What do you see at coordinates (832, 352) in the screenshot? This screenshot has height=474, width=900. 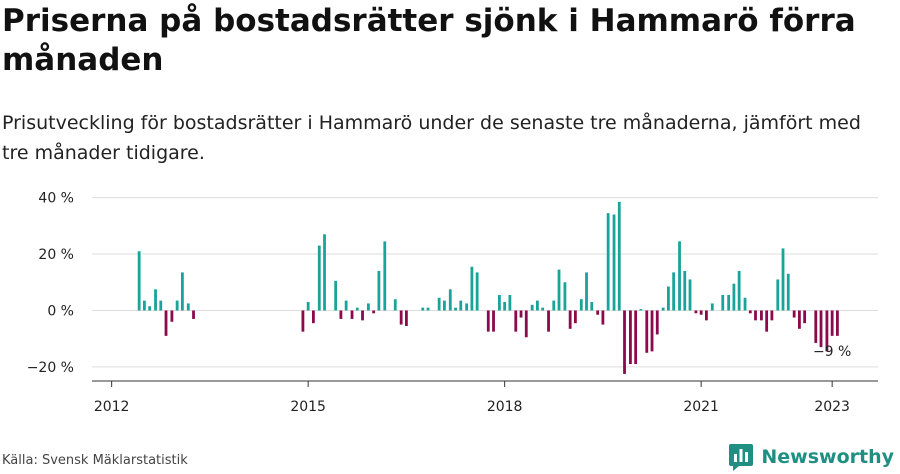 I see `last-value-annotation: −9 %` at bounding box center [832, 352].